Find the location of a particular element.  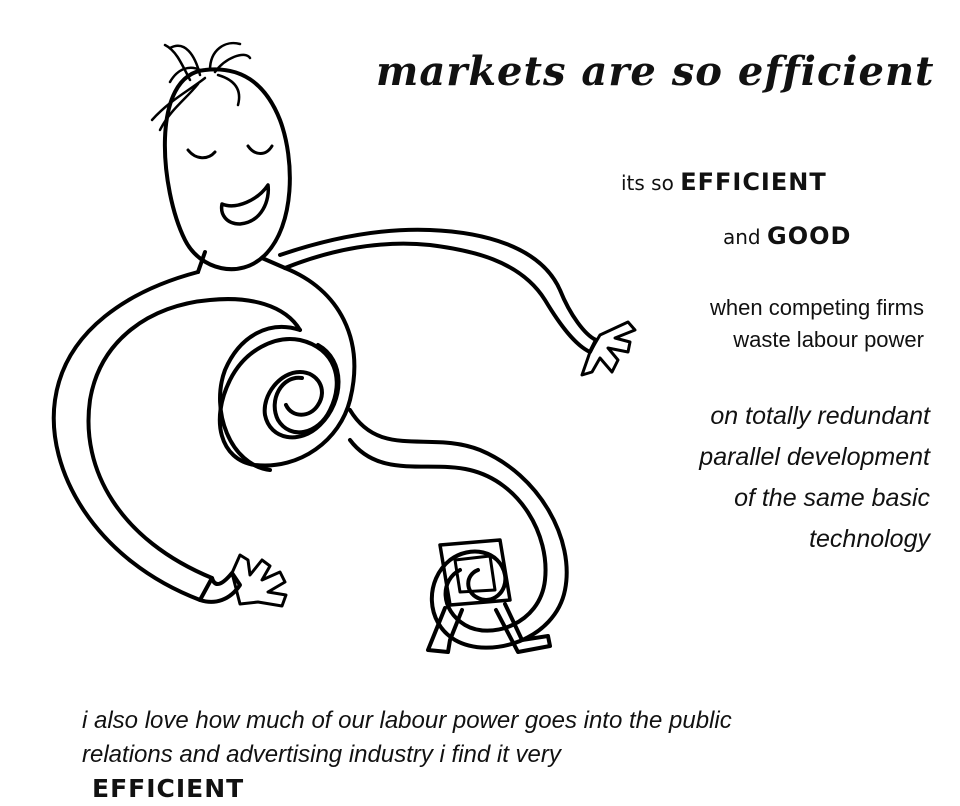

right-arm is located at coordinates (438, 290).